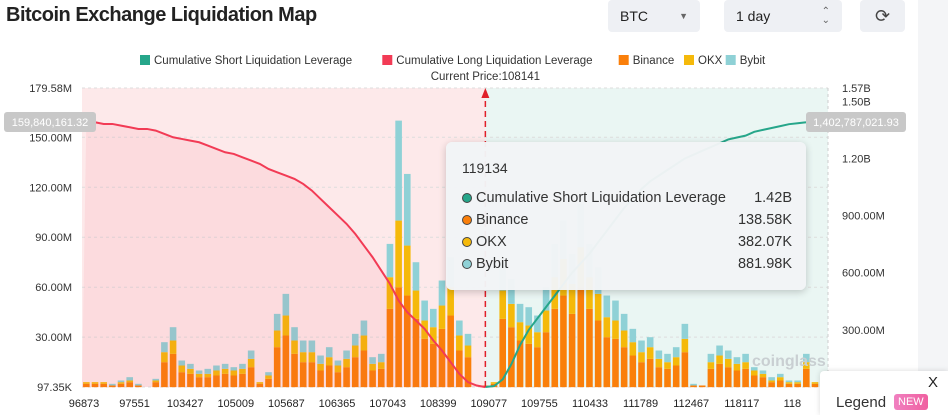 The width and height of the screenshot is (948, 415). Describe the element at coordinates (438, 404) in the screenshot. I see `x-axis-tick: 108399` at that location.